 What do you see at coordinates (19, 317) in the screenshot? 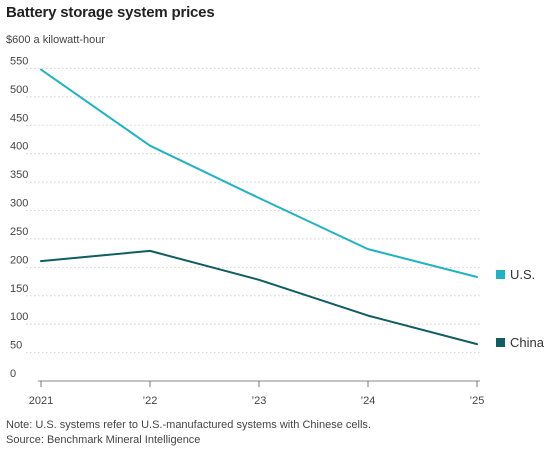
I see `y-tick-label: 100` at bounding box center [19, 317].